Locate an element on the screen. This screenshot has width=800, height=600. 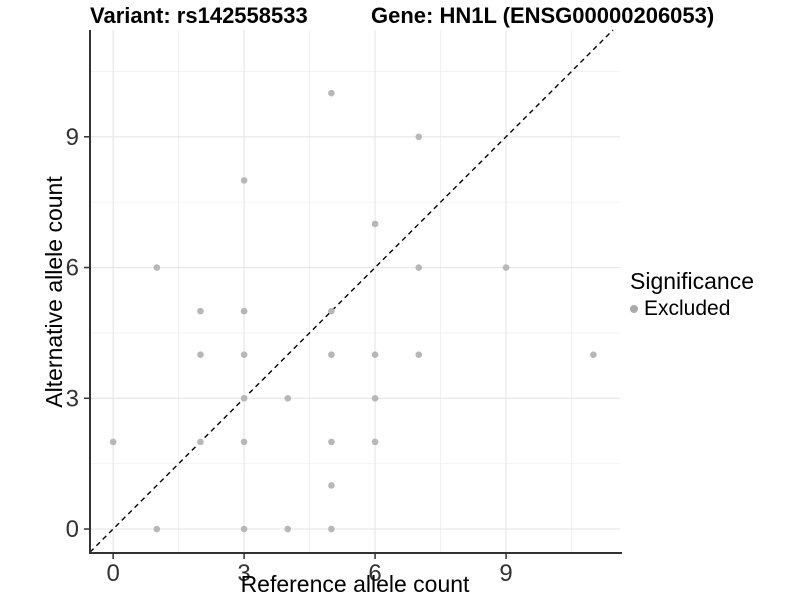
y-tick-label: 3 is located at coordinates (72, 398).